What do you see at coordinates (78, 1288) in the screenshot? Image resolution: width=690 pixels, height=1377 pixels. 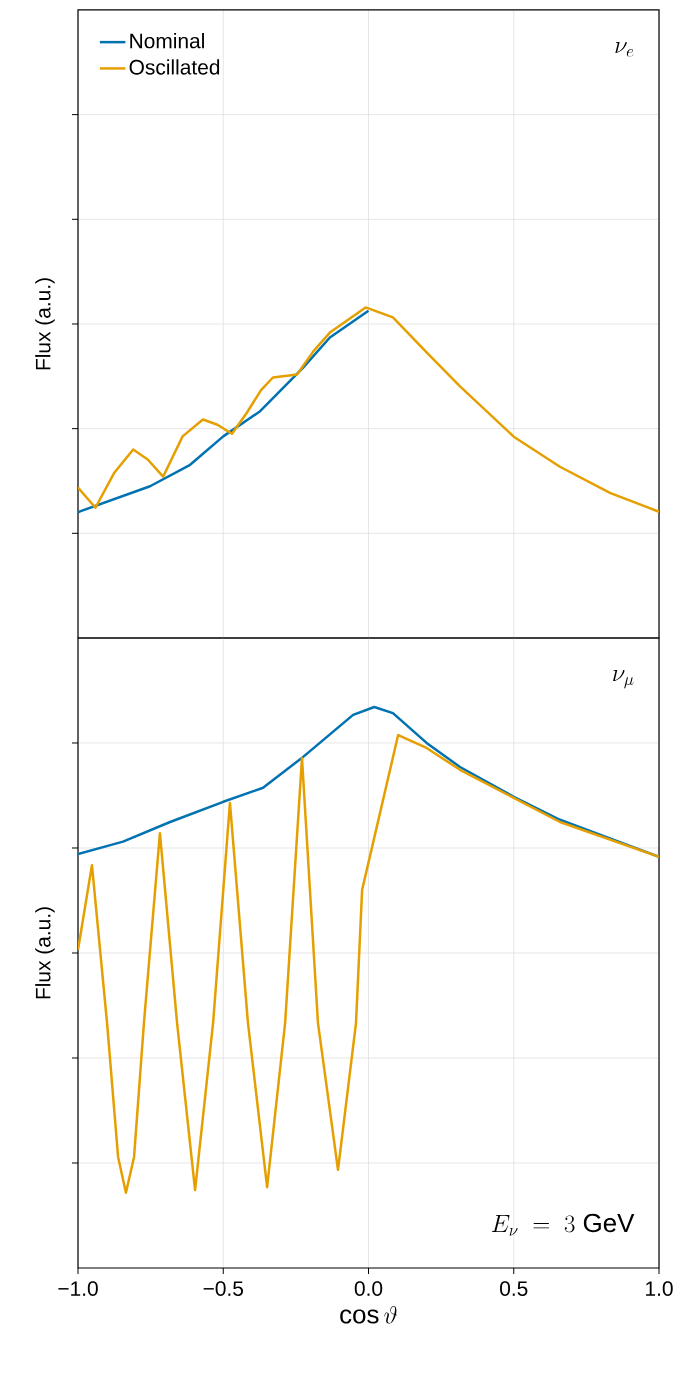 I see `x-tick-label: −1.0` at bounding box center [78, 1288].